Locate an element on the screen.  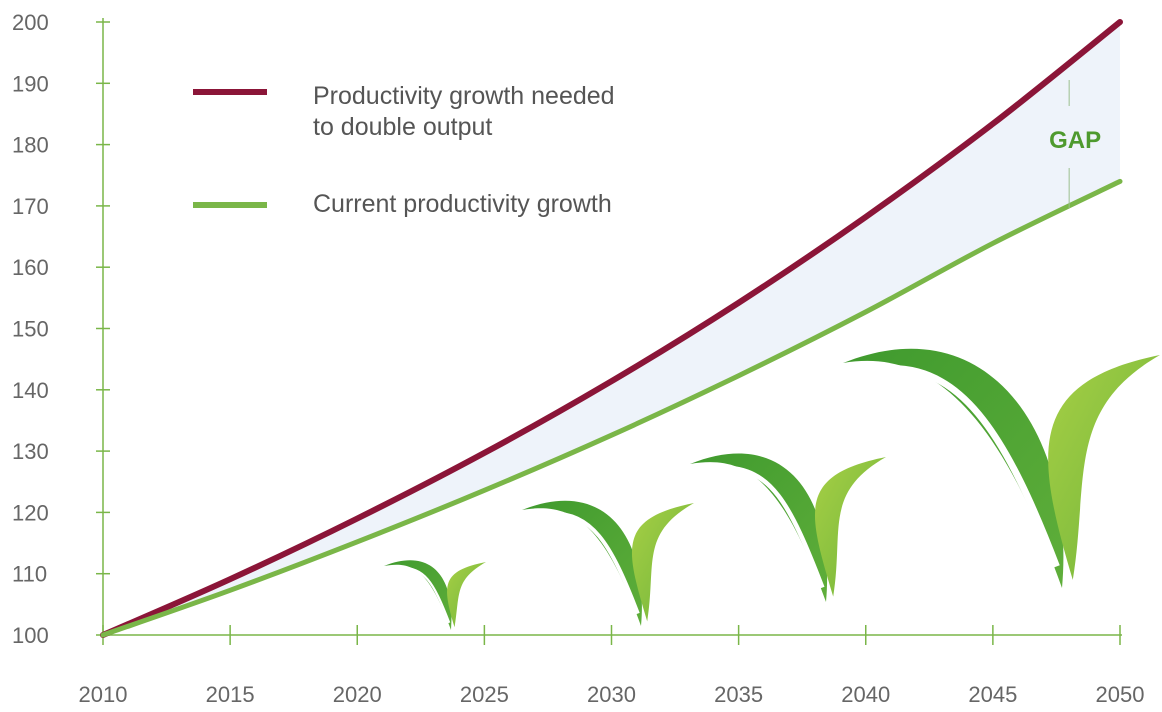
y-tick-label: 200 is located at coordinates (30, 22).